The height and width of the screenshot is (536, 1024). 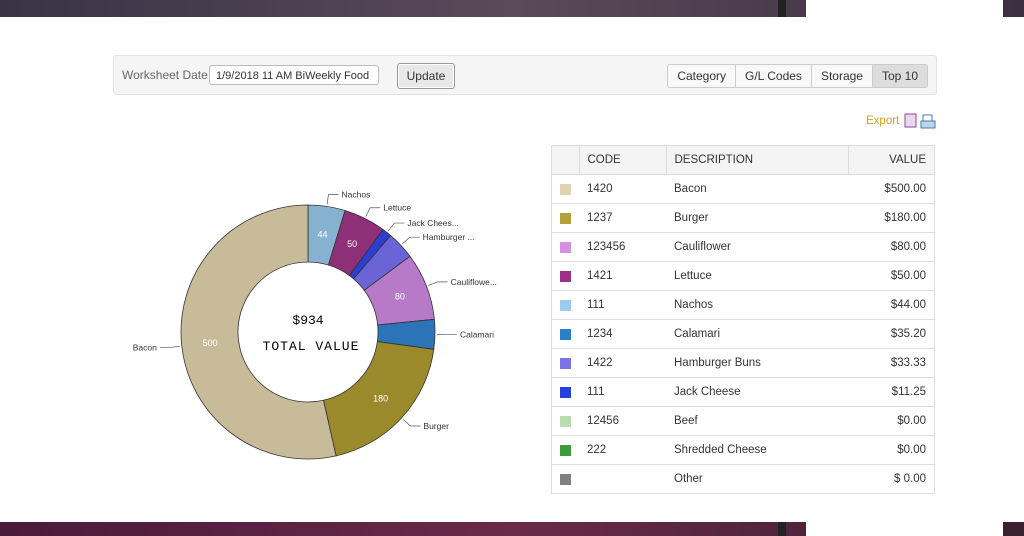 I want to click on table-cell: Calamari, so click(x=757, y=334).